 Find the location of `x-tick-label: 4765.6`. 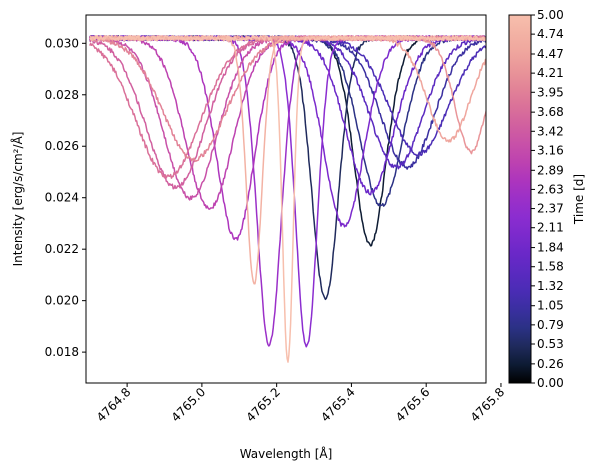

x-tick-label: 4765.6 is located at coordinates (413, 405).